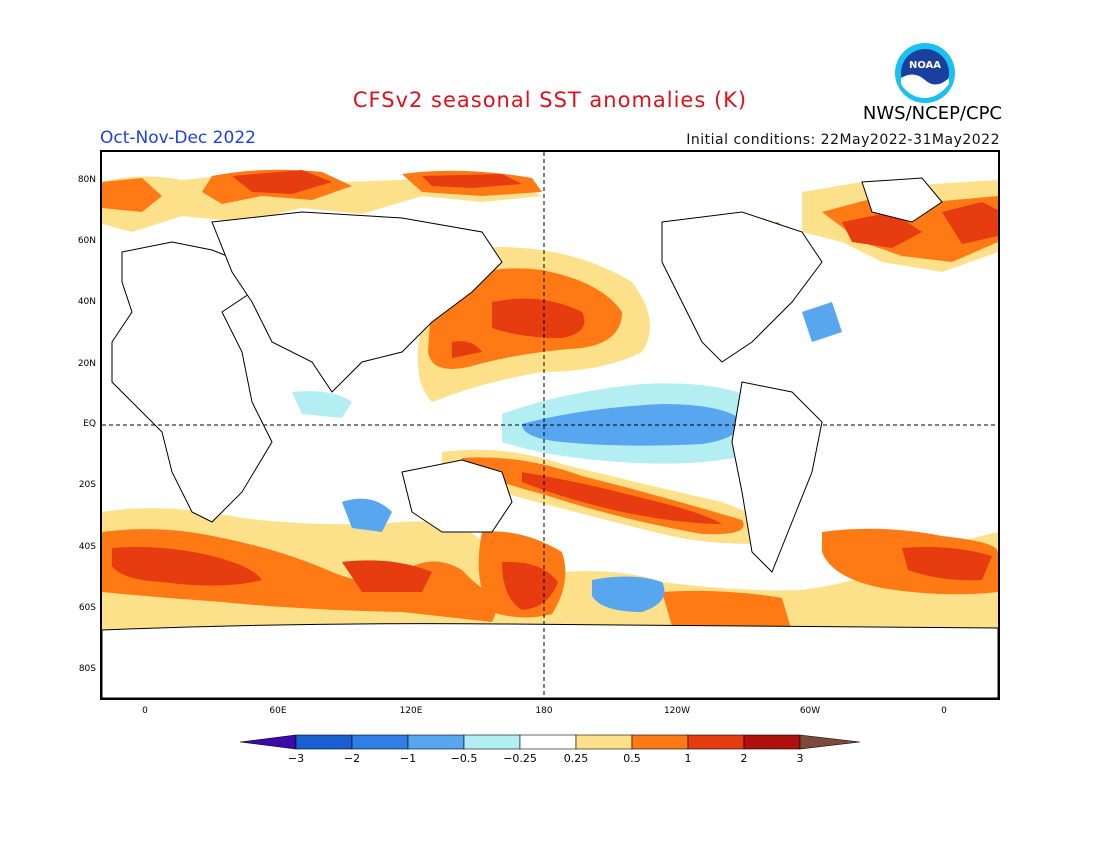 Image resolution: width=1100 pixels, height=850 pixels. I want to click on lat-label-eq: EQ, so click(89, 424).